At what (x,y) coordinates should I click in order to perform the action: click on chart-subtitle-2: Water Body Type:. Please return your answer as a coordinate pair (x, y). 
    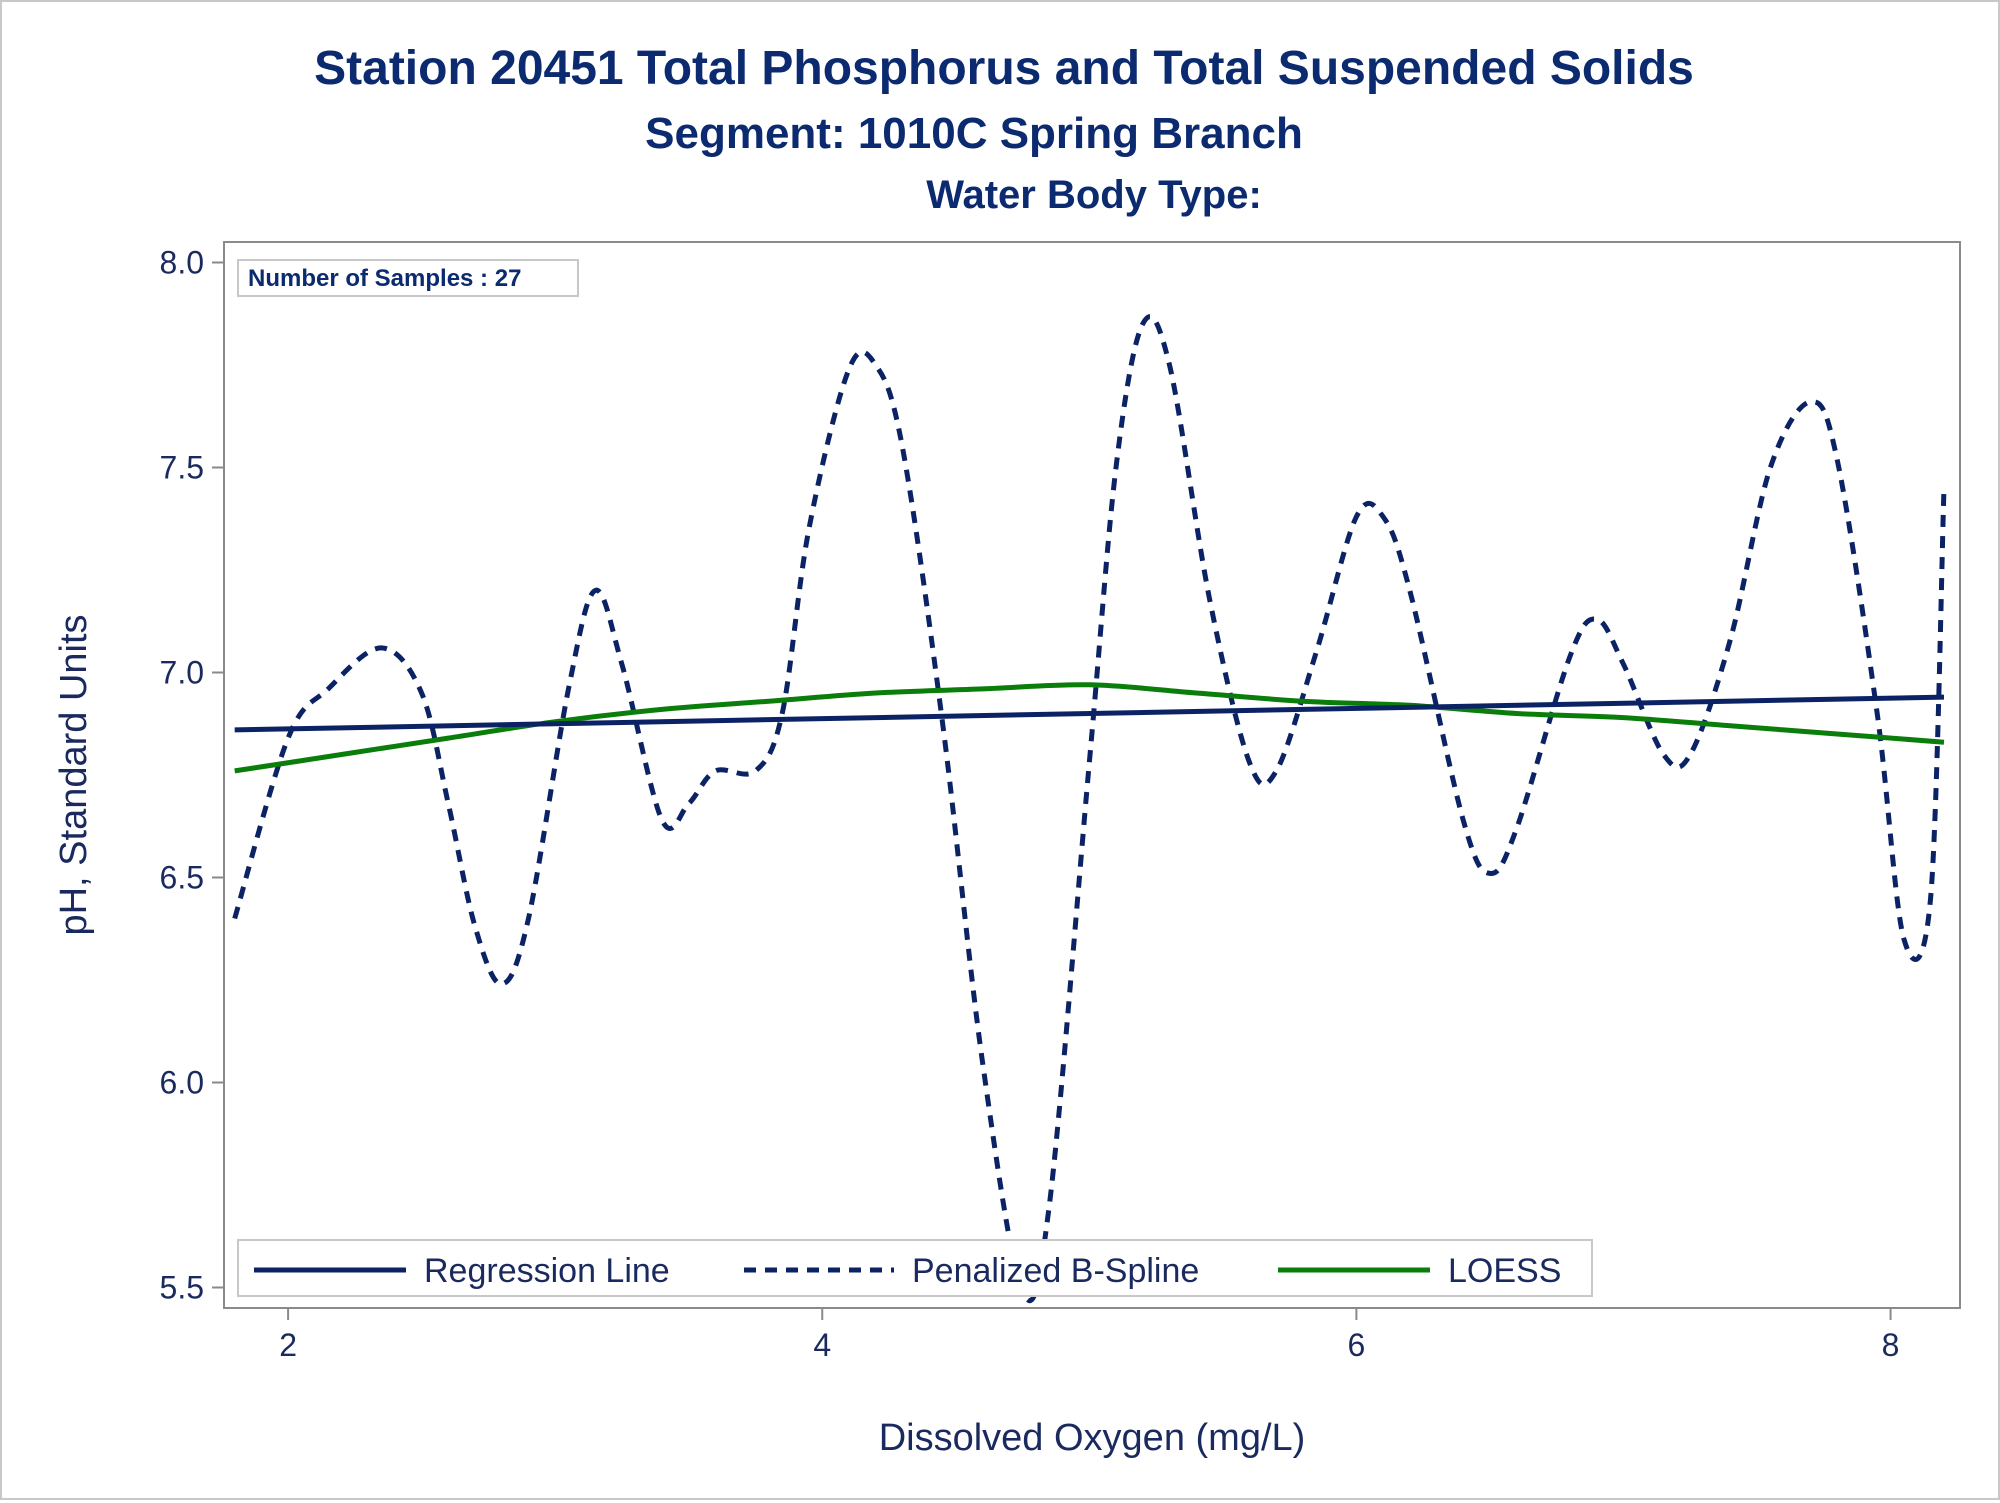
    Looking at the image, I should click on (1094, 195).